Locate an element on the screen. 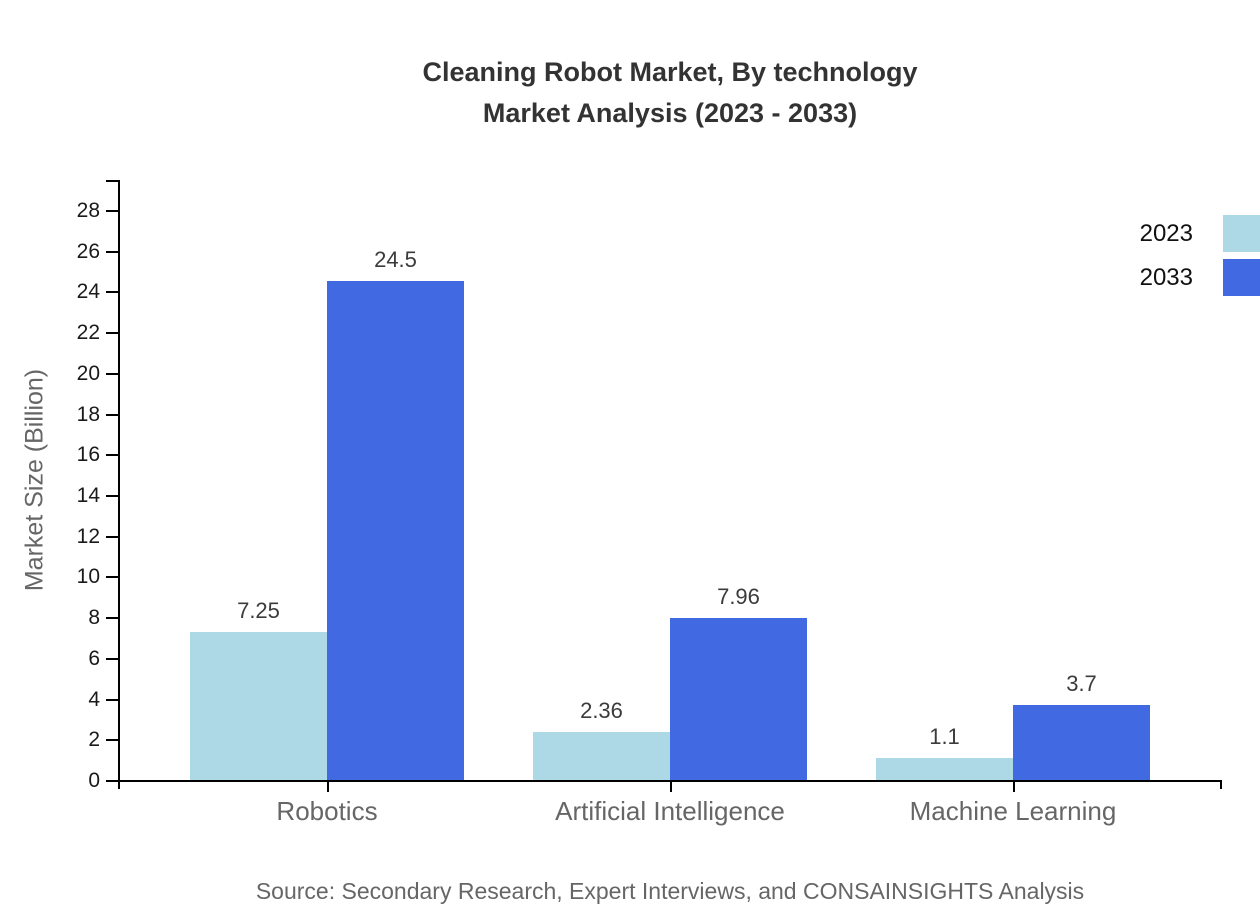 The image size is (1260, 920). y-tick-label: 0 is located at coordinates (94, 780).